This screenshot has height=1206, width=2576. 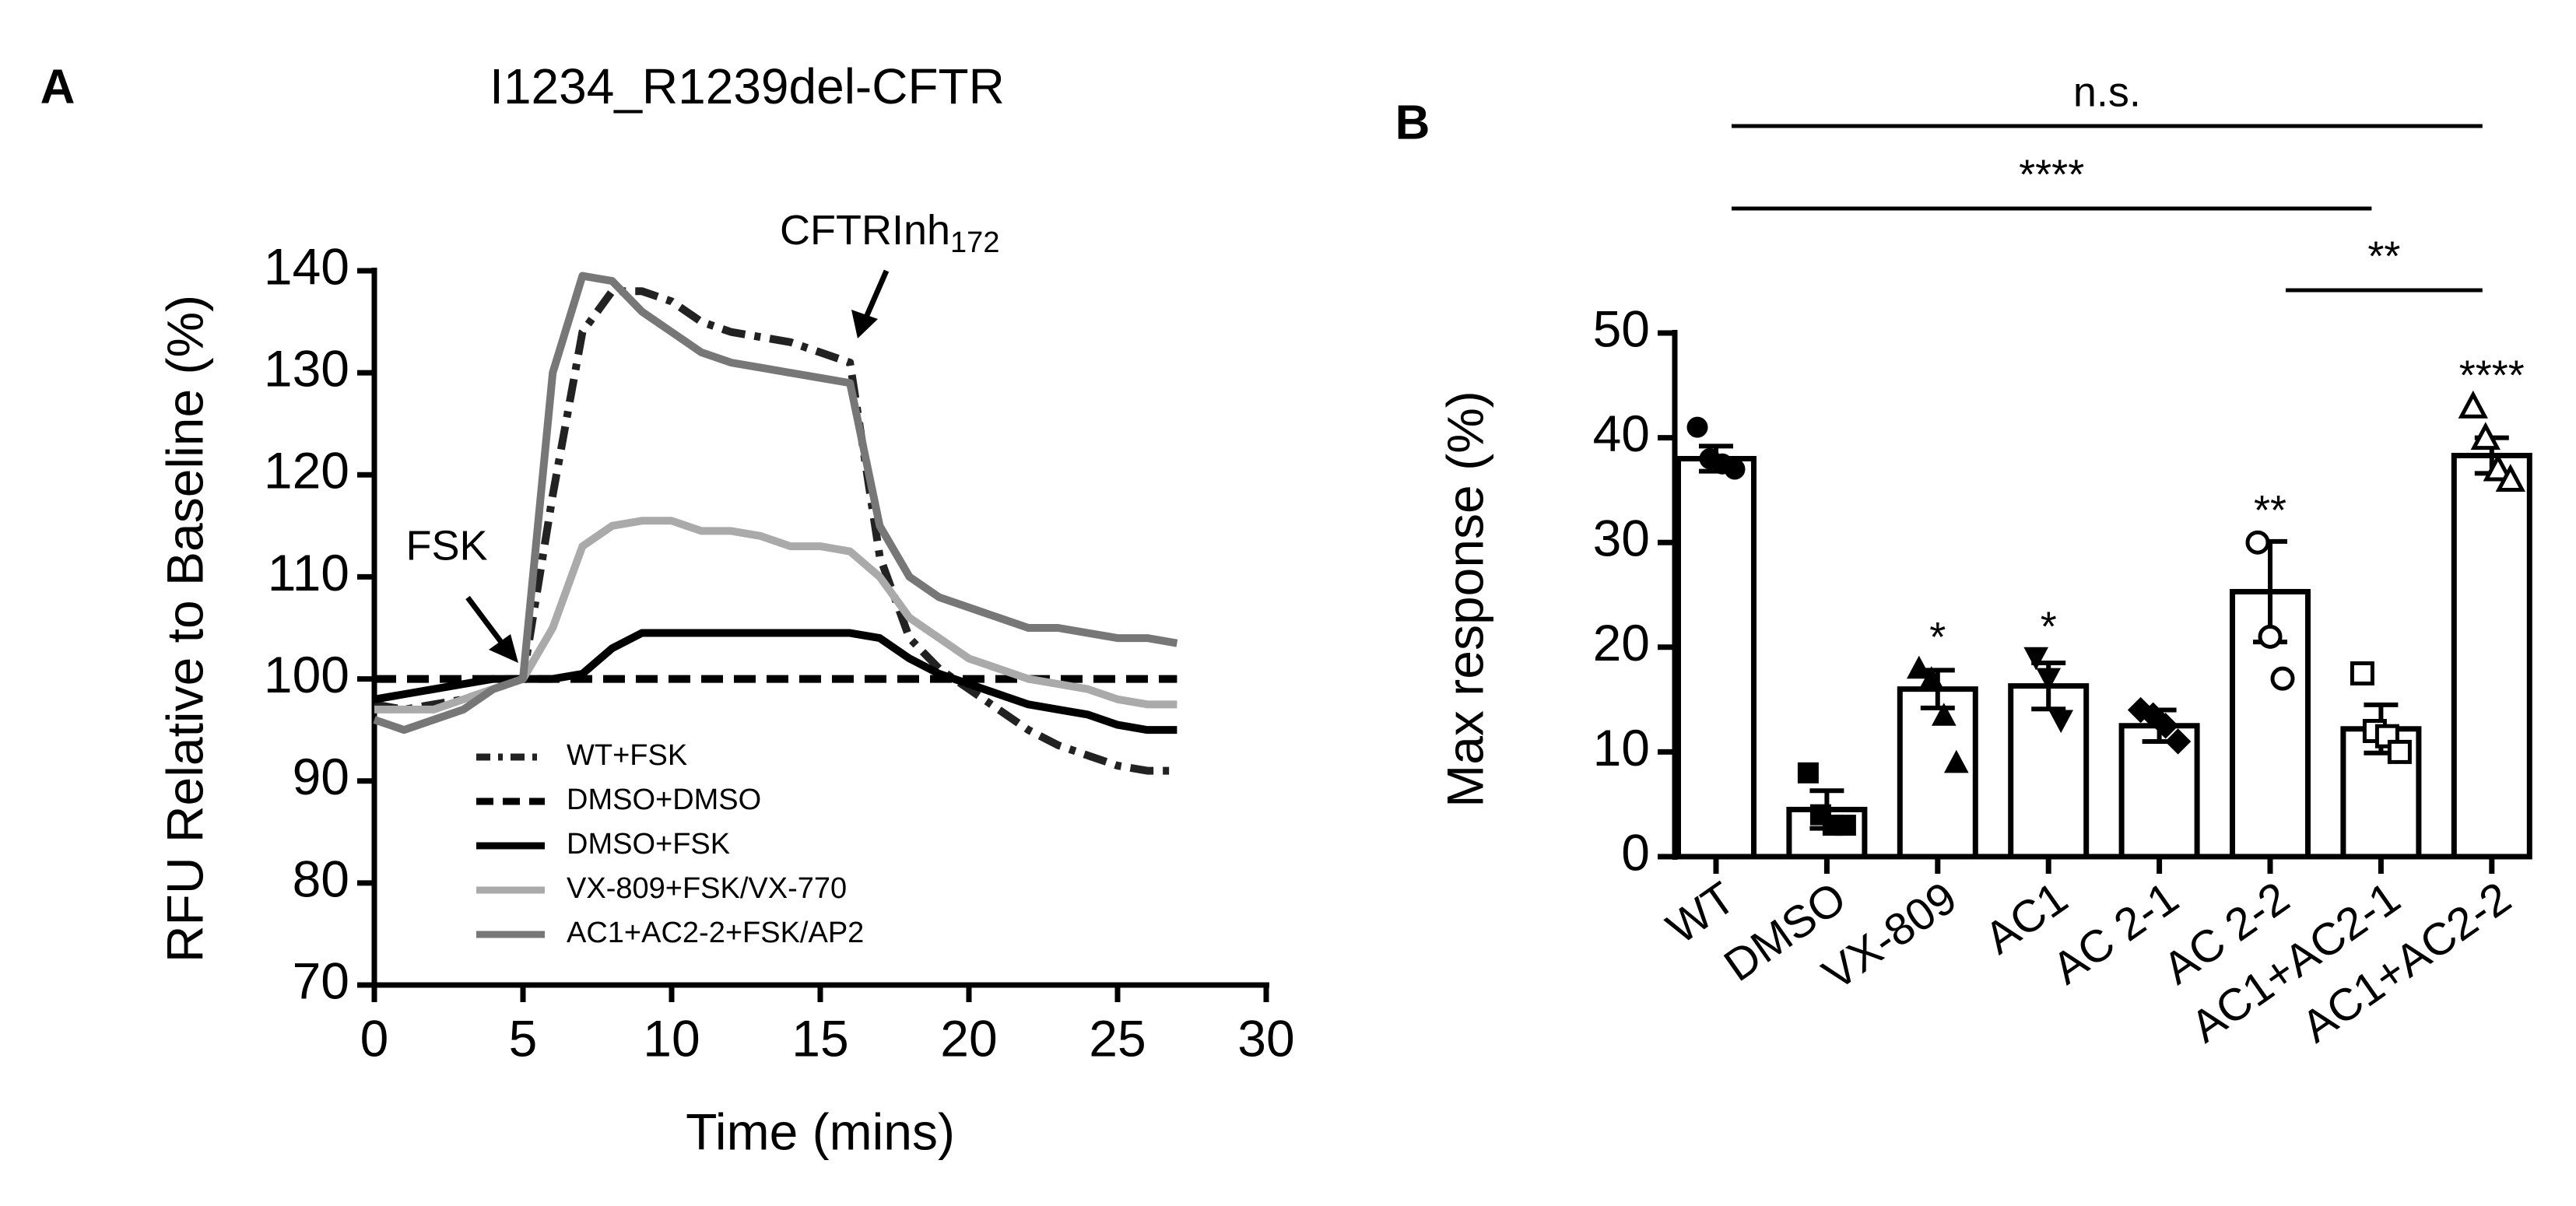 What do you see at coordinates (2384, 256) in the screenshot?
I see `bracket-label: **` at bounding box center [2384, 256].